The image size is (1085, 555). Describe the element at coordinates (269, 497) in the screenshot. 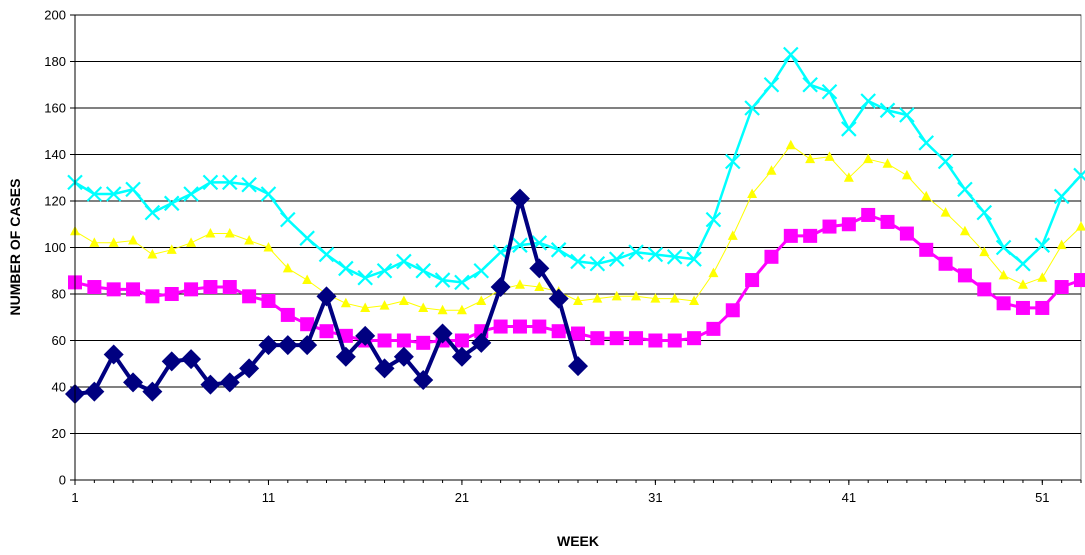

I see `x-tick-label: 11` at that location.